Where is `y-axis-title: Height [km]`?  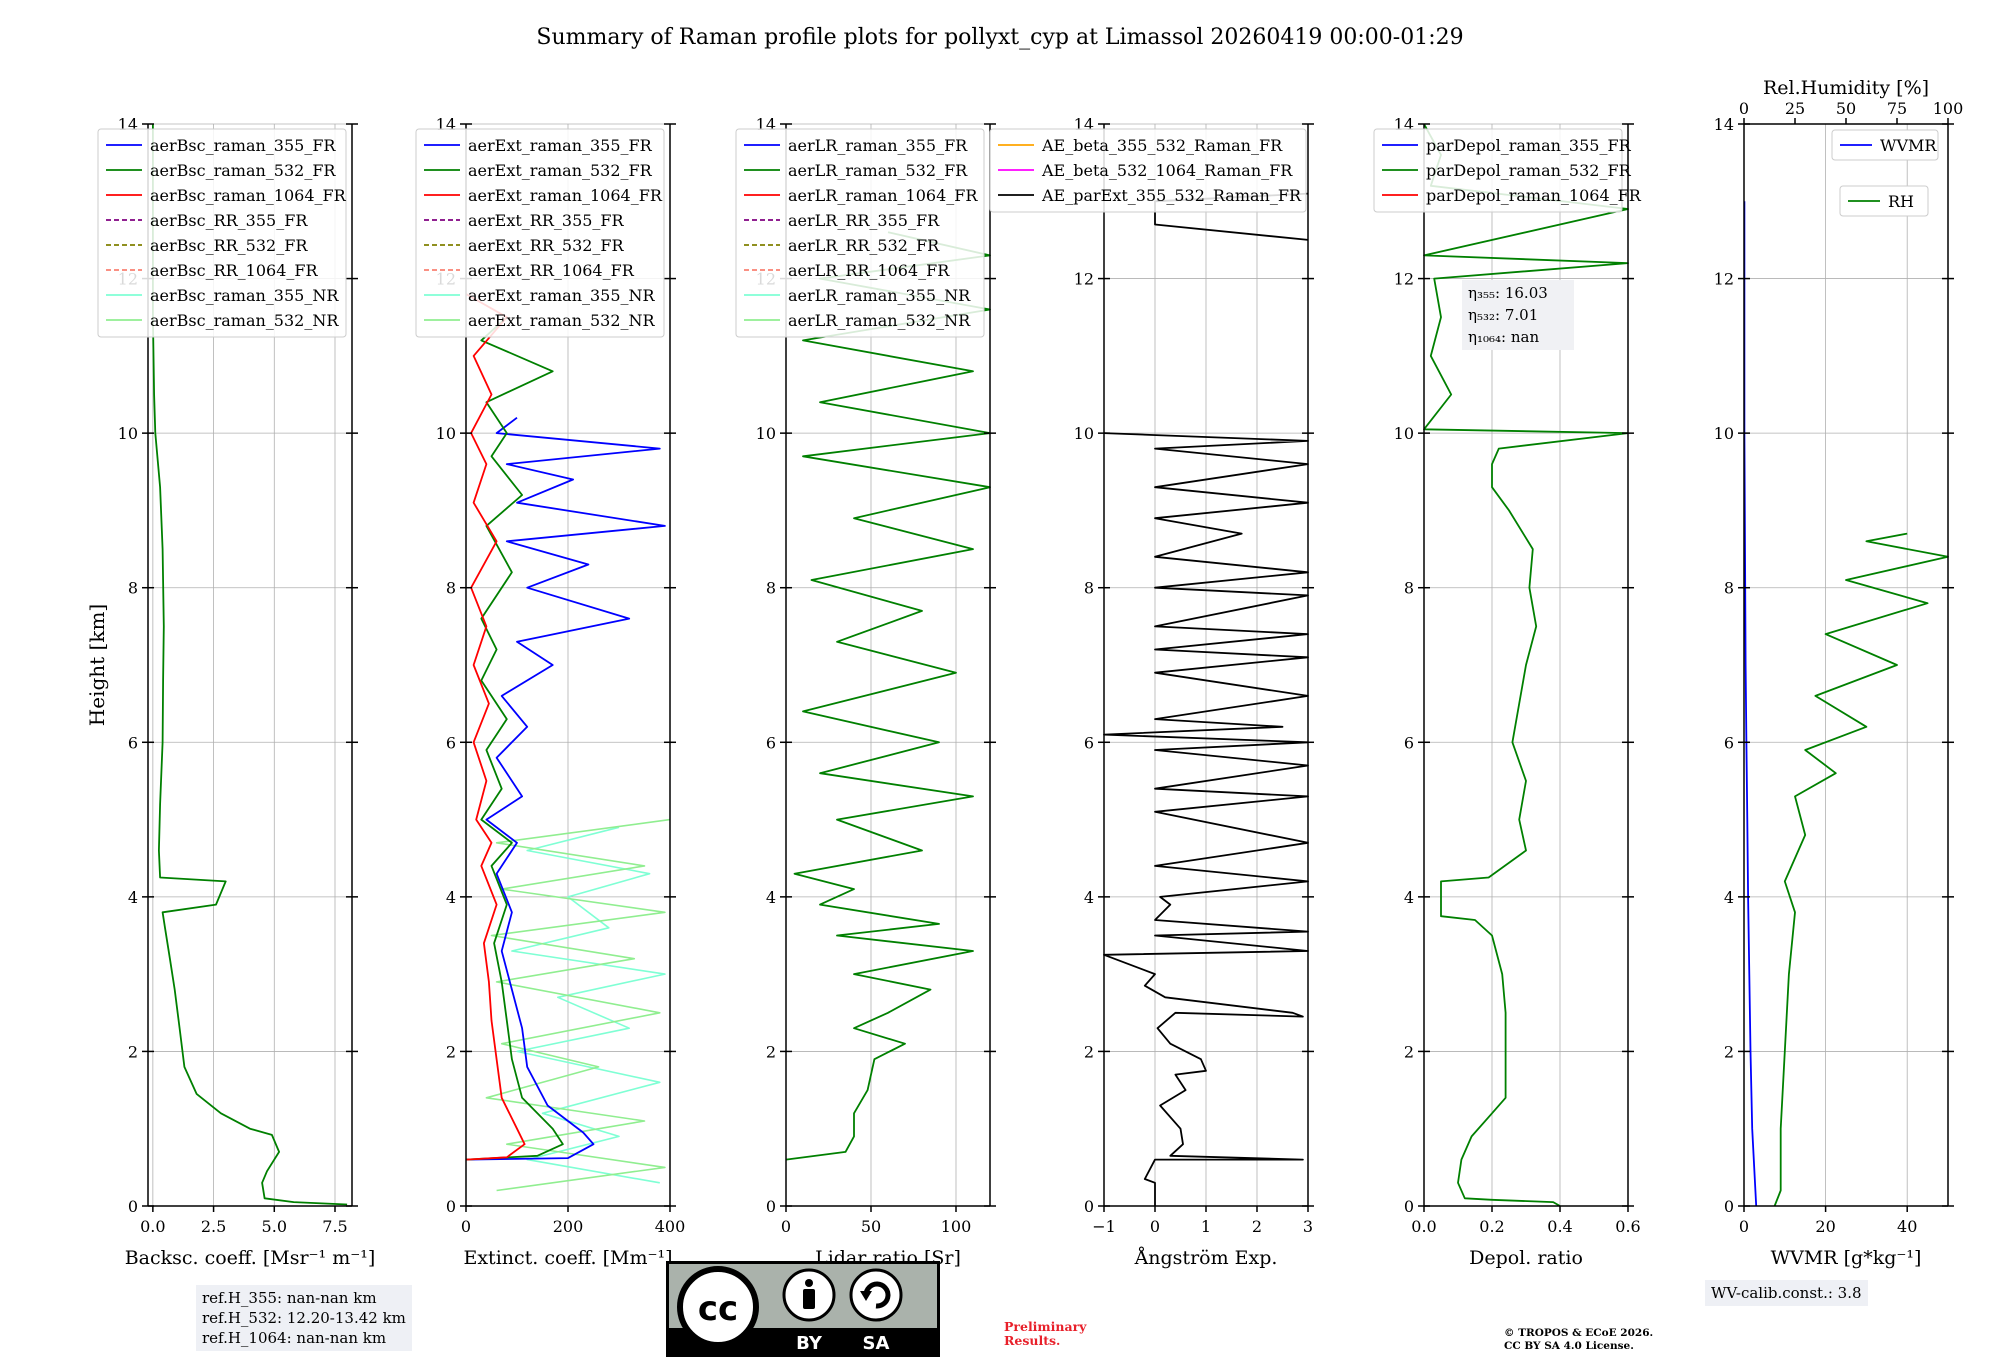 y-axis-title: Height [km] is located at coordinates (97, 665).